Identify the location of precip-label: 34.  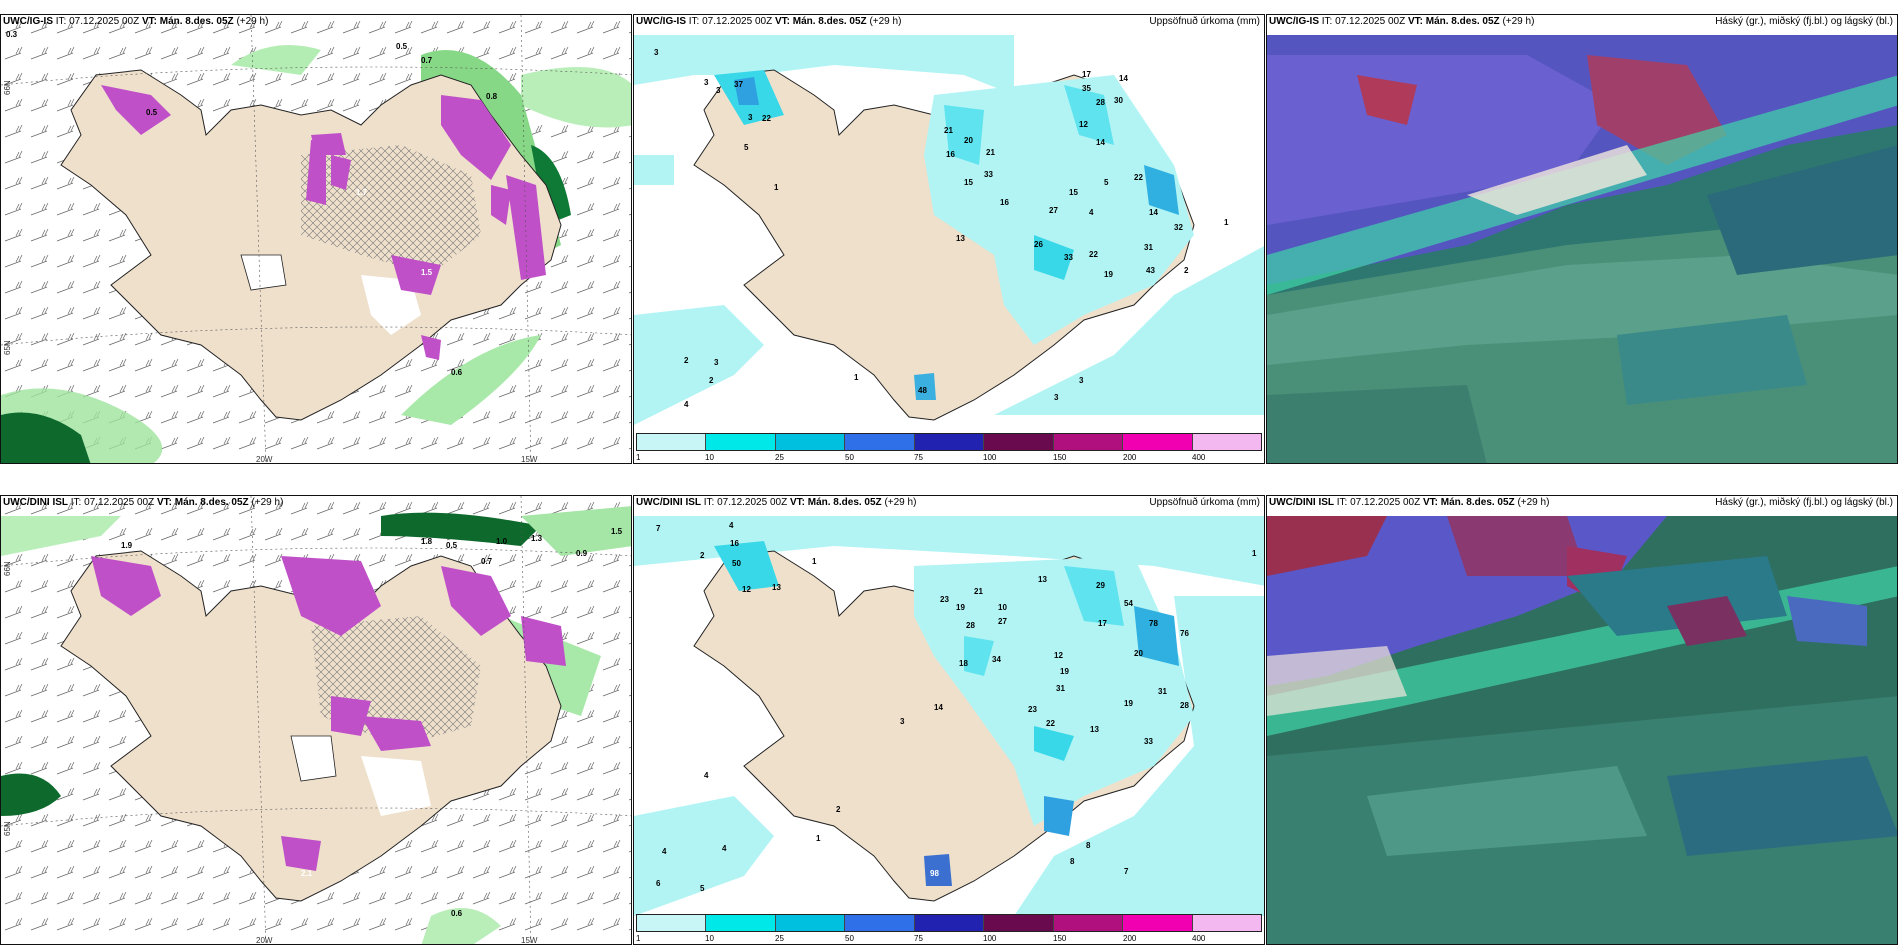
(996, 659).